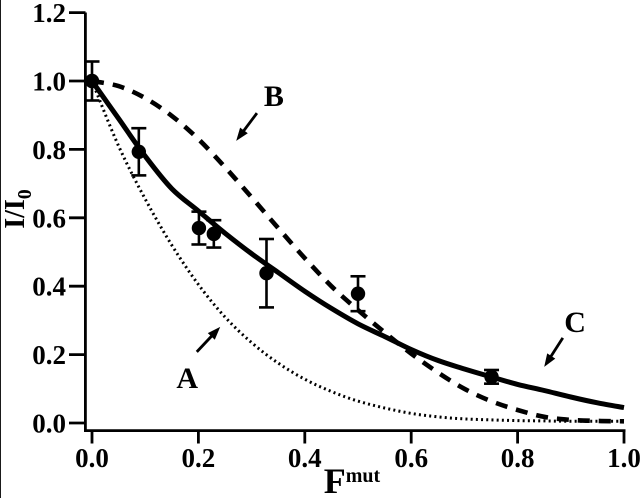 The width and height of the screenshot is (640, 498). I want to click on x-tick-label: 0.4, so click(305, 458).